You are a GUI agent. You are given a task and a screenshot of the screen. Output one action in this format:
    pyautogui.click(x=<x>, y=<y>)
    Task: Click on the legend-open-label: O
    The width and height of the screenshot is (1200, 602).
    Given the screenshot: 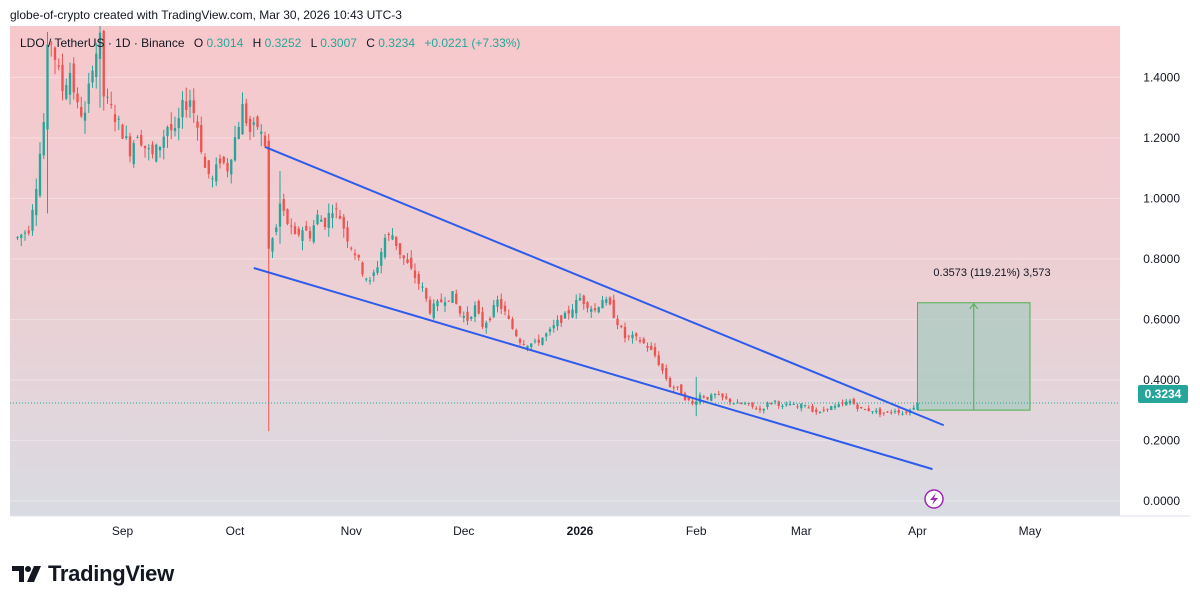 What is the action you would take?
    pyautogui.click(x=198, y=43)
    